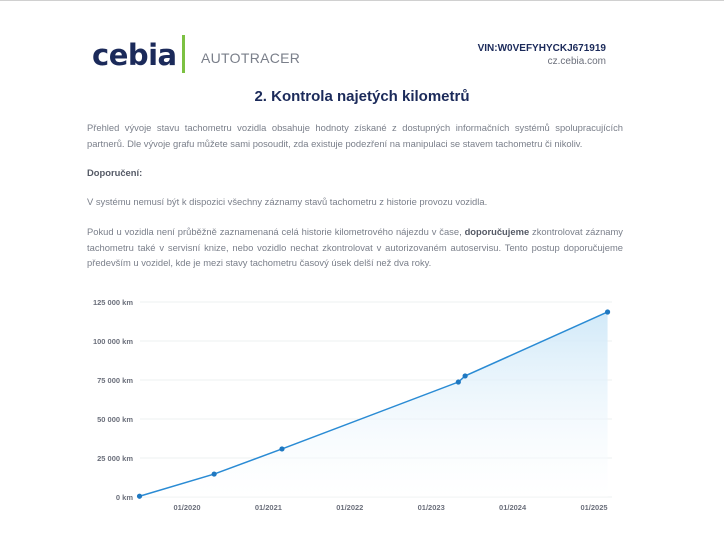 The image size is (724, 560). What do you see at coordinates (251, 58) in the screenshot?
I see `product-name: AUTOTRACER` at bounding box center [251, 58].